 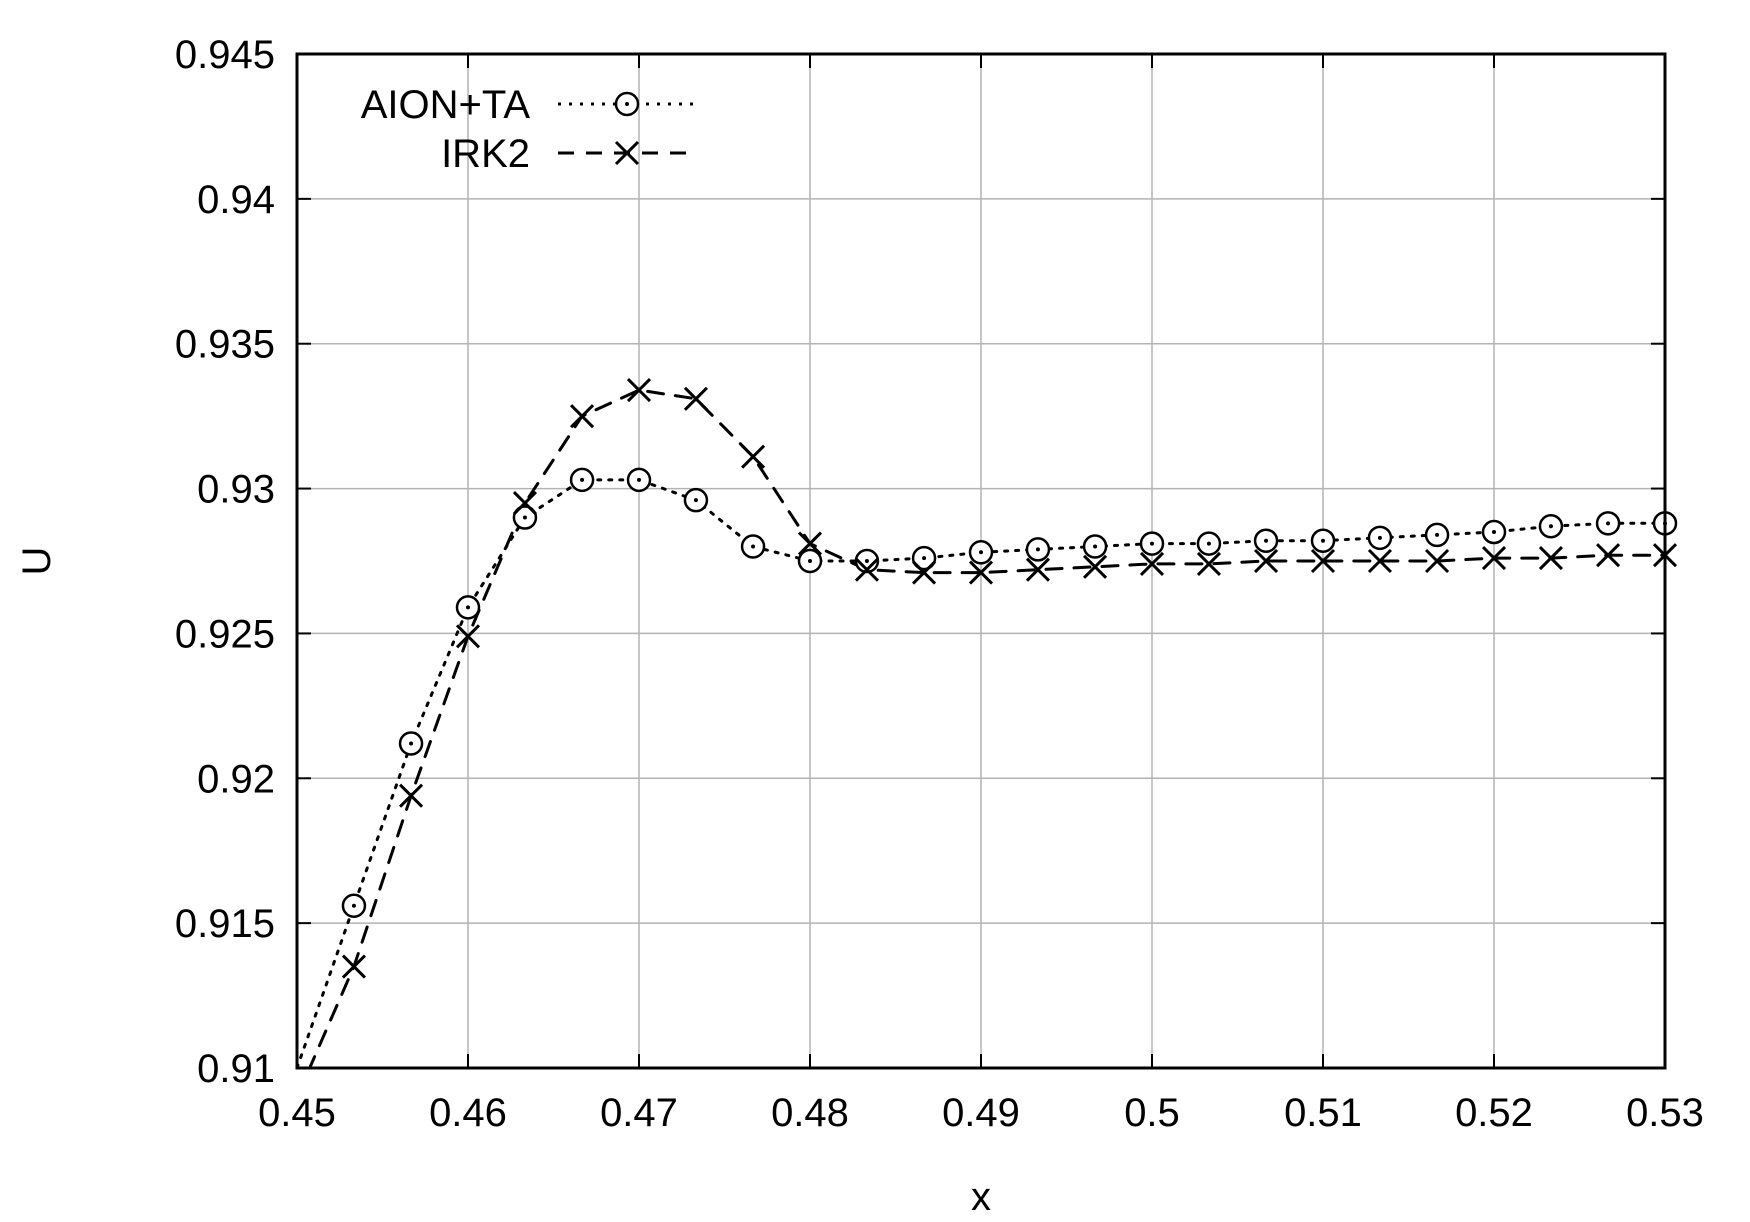 I want to click on data-point-0-12-dot, so click(x=981, y=552).